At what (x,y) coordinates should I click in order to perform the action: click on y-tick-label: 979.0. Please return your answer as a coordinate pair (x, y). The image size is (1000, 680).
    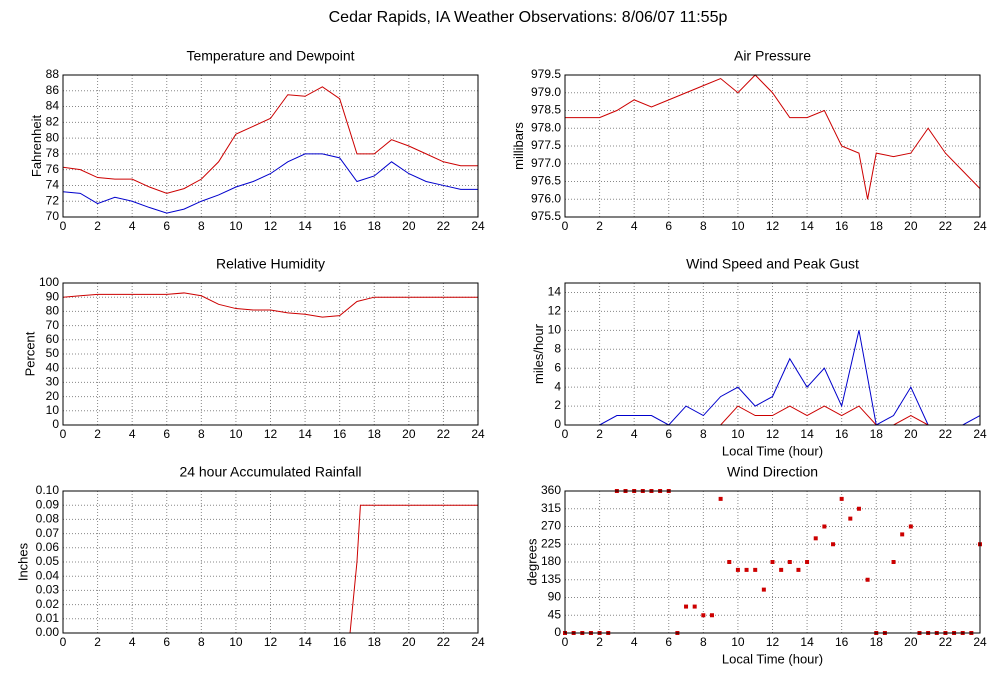
    Looking at the image, I should click on (546, 92).